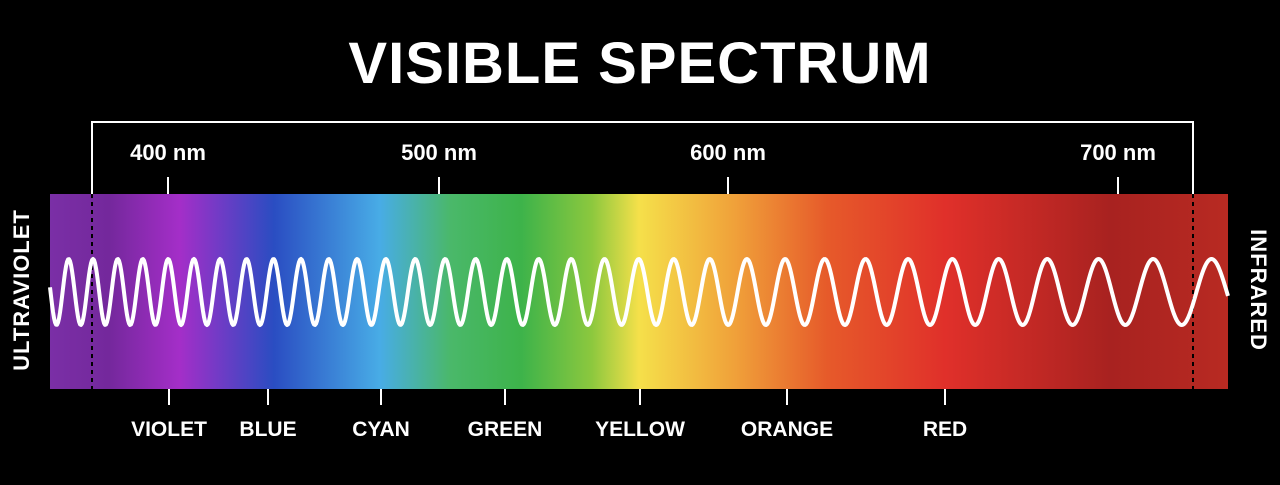 This screenshot has height=485, width=1280. What do you see at coordinates (642, 157) in the screenshot?
I see `visible-range-bracket` at bounding box center [642, 157].